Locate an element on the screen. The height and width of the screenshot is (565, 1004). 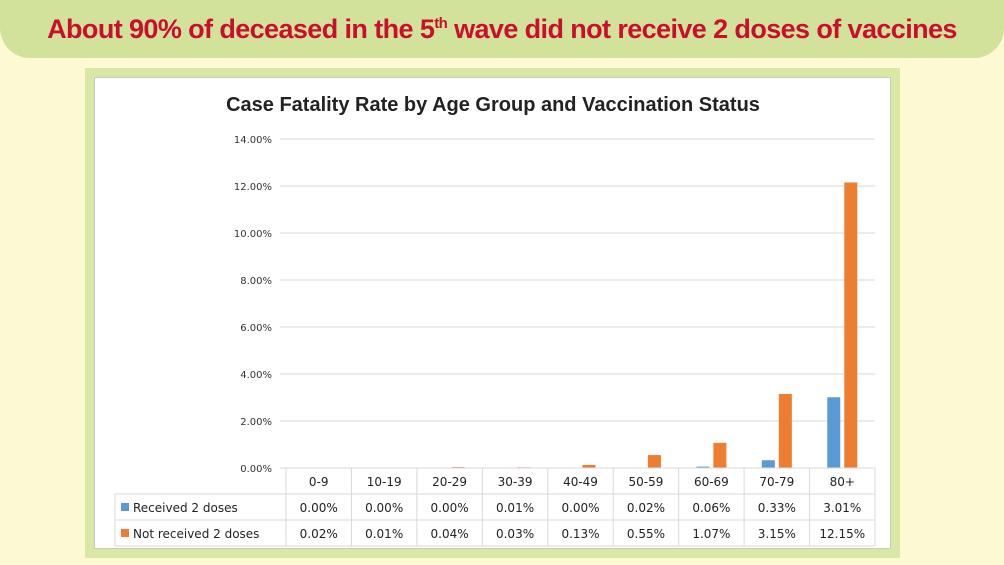
legend-label: Not received 2 doses is located at coordinates (196, 534).